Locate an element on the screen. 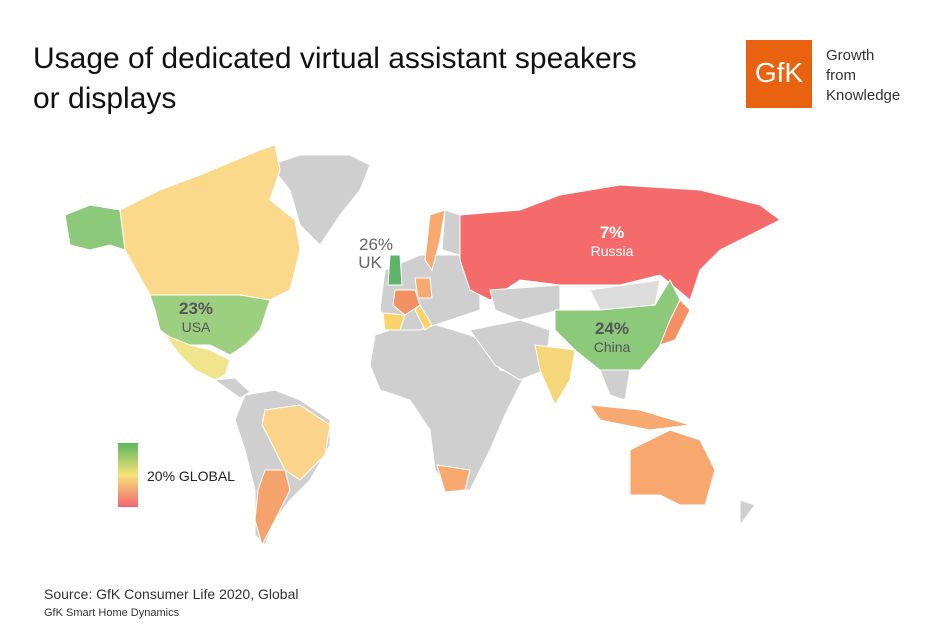  map-value: 24% is located at coordinates (612, 328).